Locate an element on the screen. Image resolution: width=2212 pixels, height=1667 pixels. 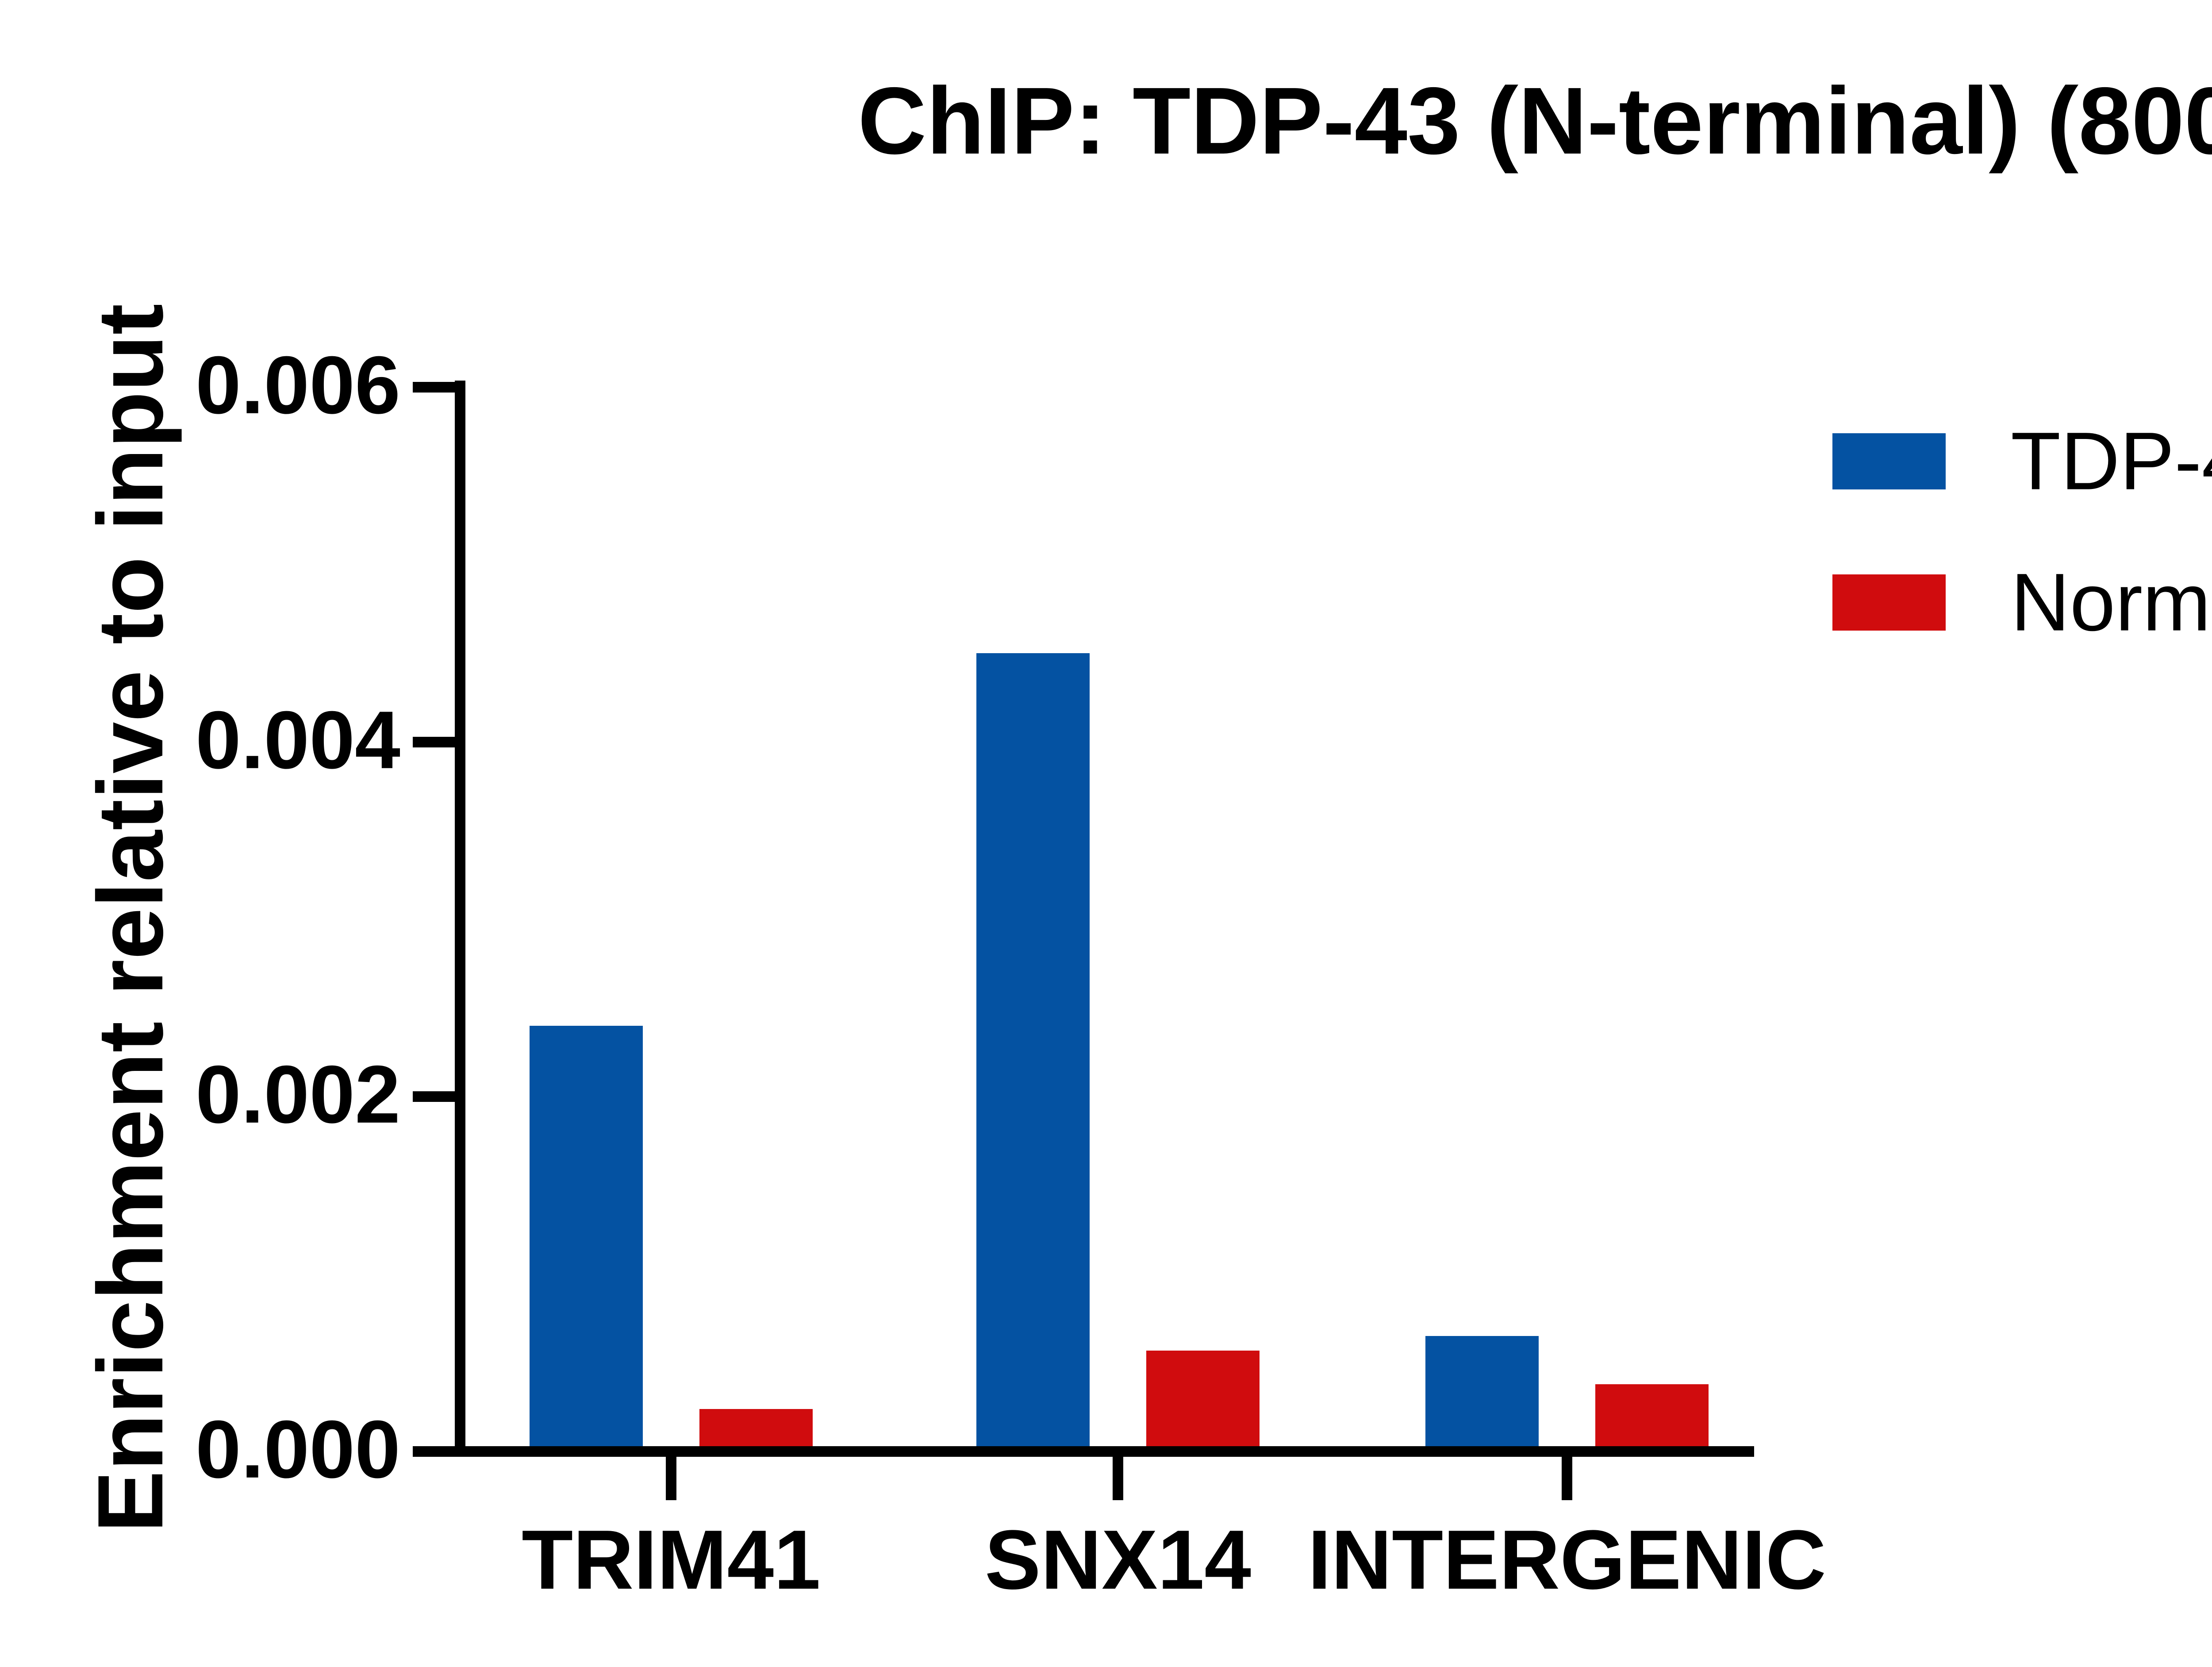
legend-label-normal-rabbit-igg-98136-1-rr: Normal Rabbit IgG (98136-1-RR) is located at coordinates (2111, 602).